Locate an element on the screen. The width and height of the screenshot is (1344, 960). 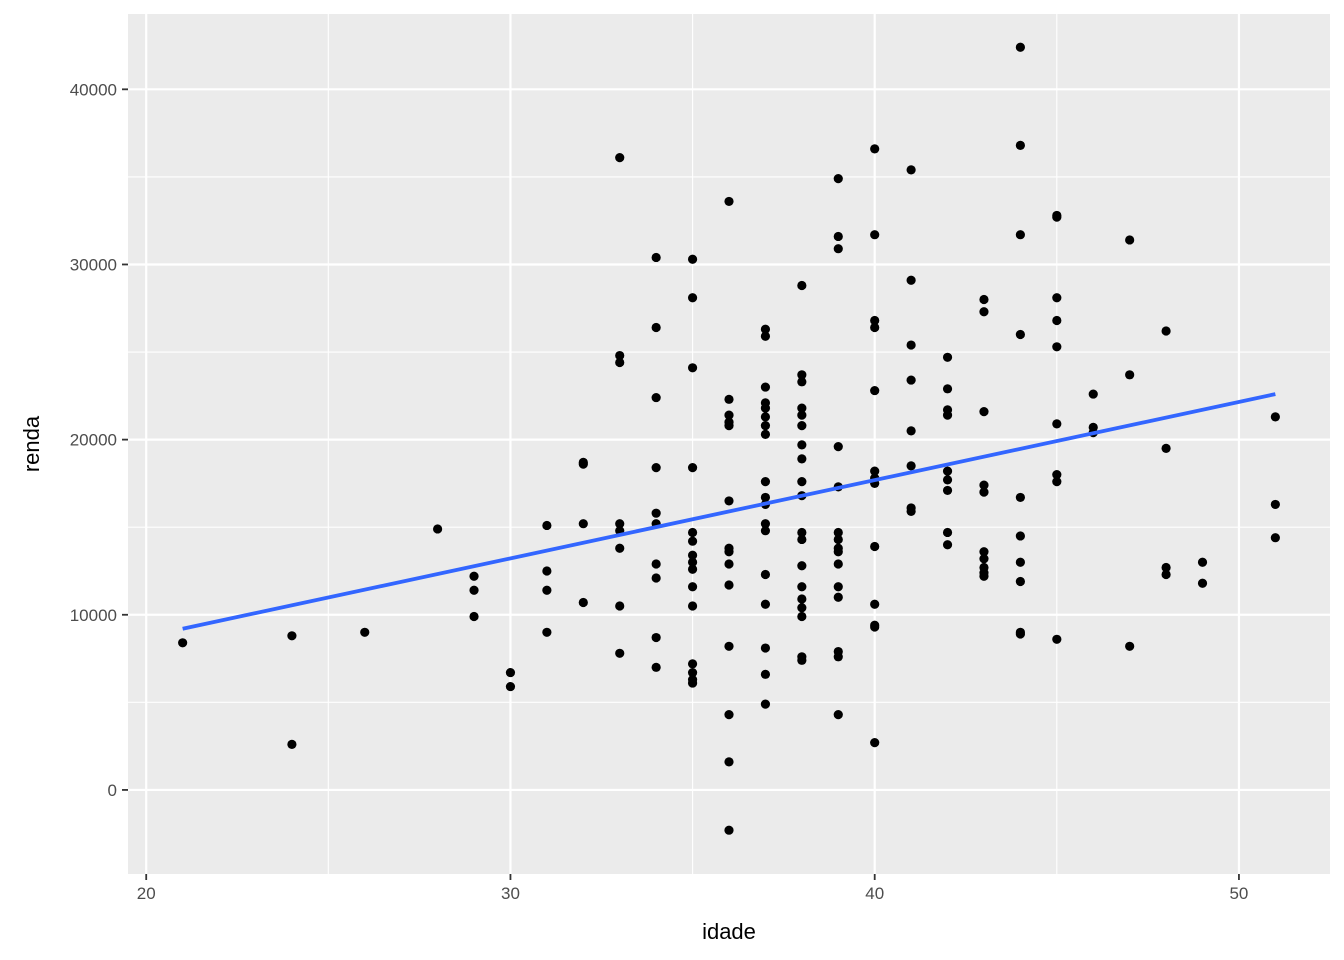
y-axis-ticks: 0 10000 20000 30000 40000 is located at coordinates (99, 440).